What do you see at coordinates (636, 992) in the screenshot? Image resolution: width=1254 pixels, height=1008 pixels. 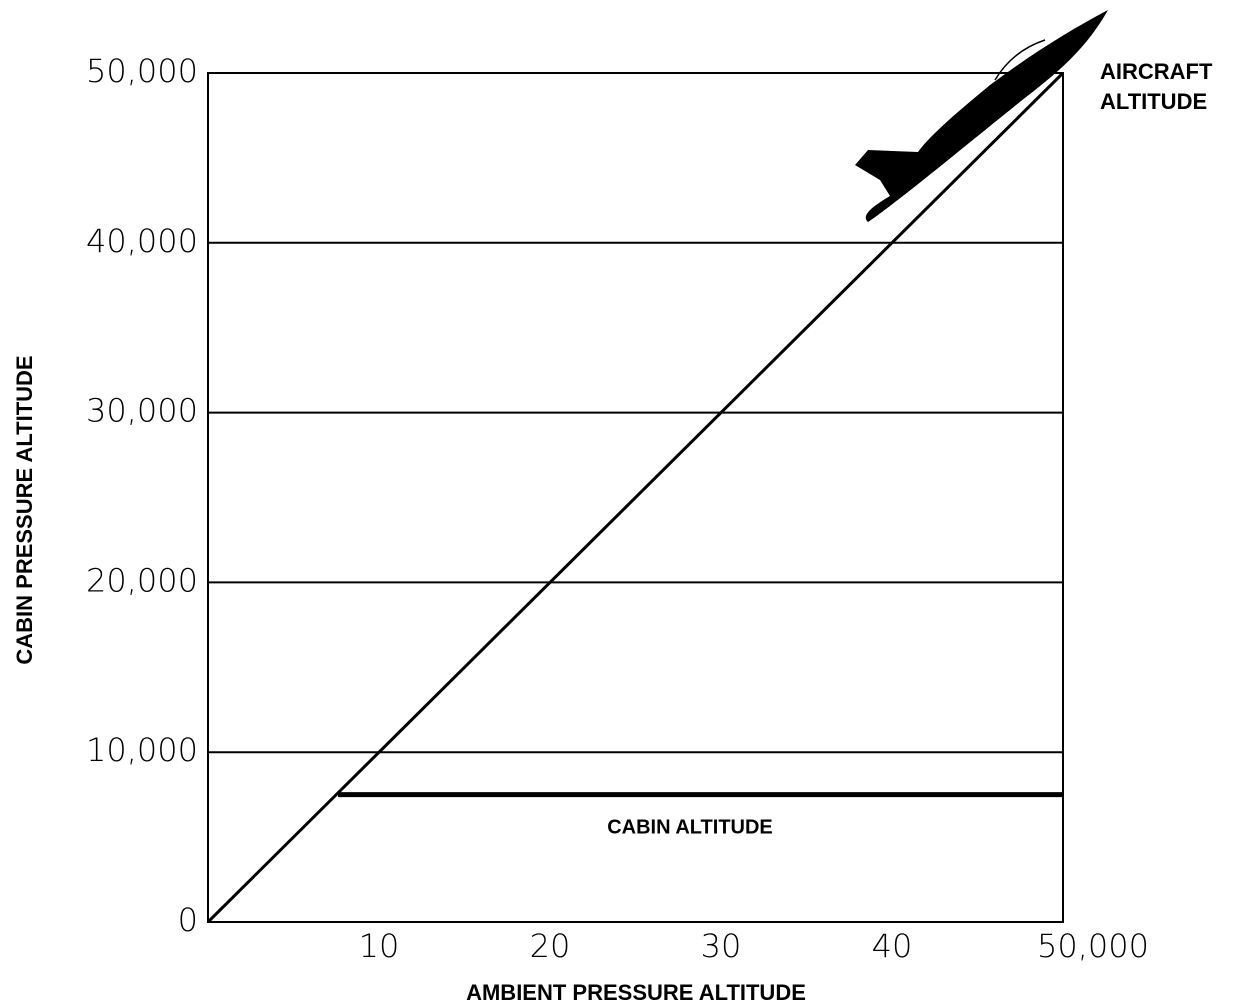 I see `x-axis-title: AMBIENT PRESSURE ALTITUDE` at bounding box center [636, 992].